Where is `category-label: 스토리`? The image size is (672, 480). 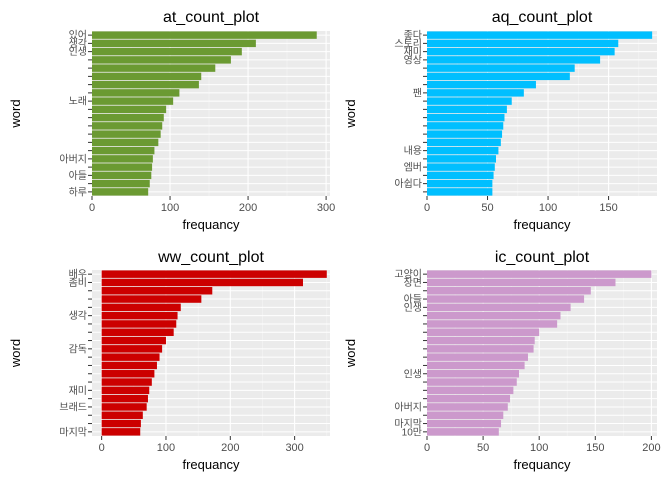
category-label: 스토리 is located at coordinates (408, 44).